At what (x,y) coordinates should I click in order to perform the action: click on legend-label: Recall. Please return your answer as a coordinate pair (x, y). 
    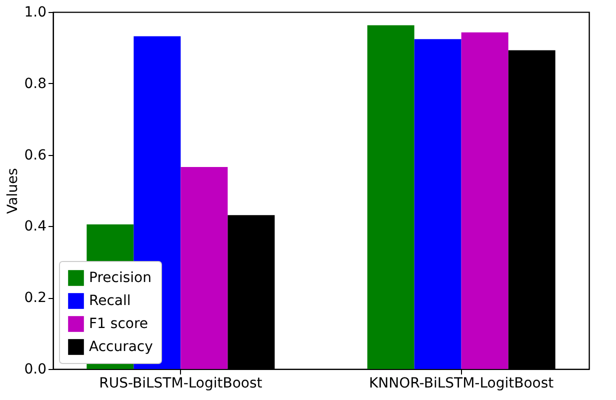
    Looking at the image, I should click on (110, 301).